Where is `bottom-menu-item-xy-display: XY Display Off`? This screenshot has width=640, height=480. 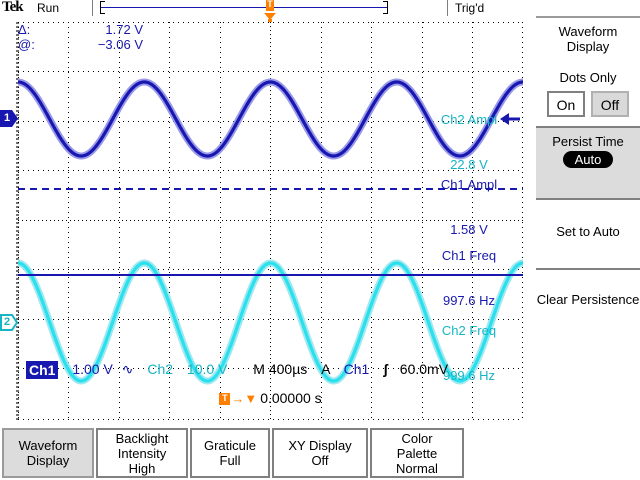
bottom-menu-item-xy-display: XY Display Off is located at coordinates (320, 453).